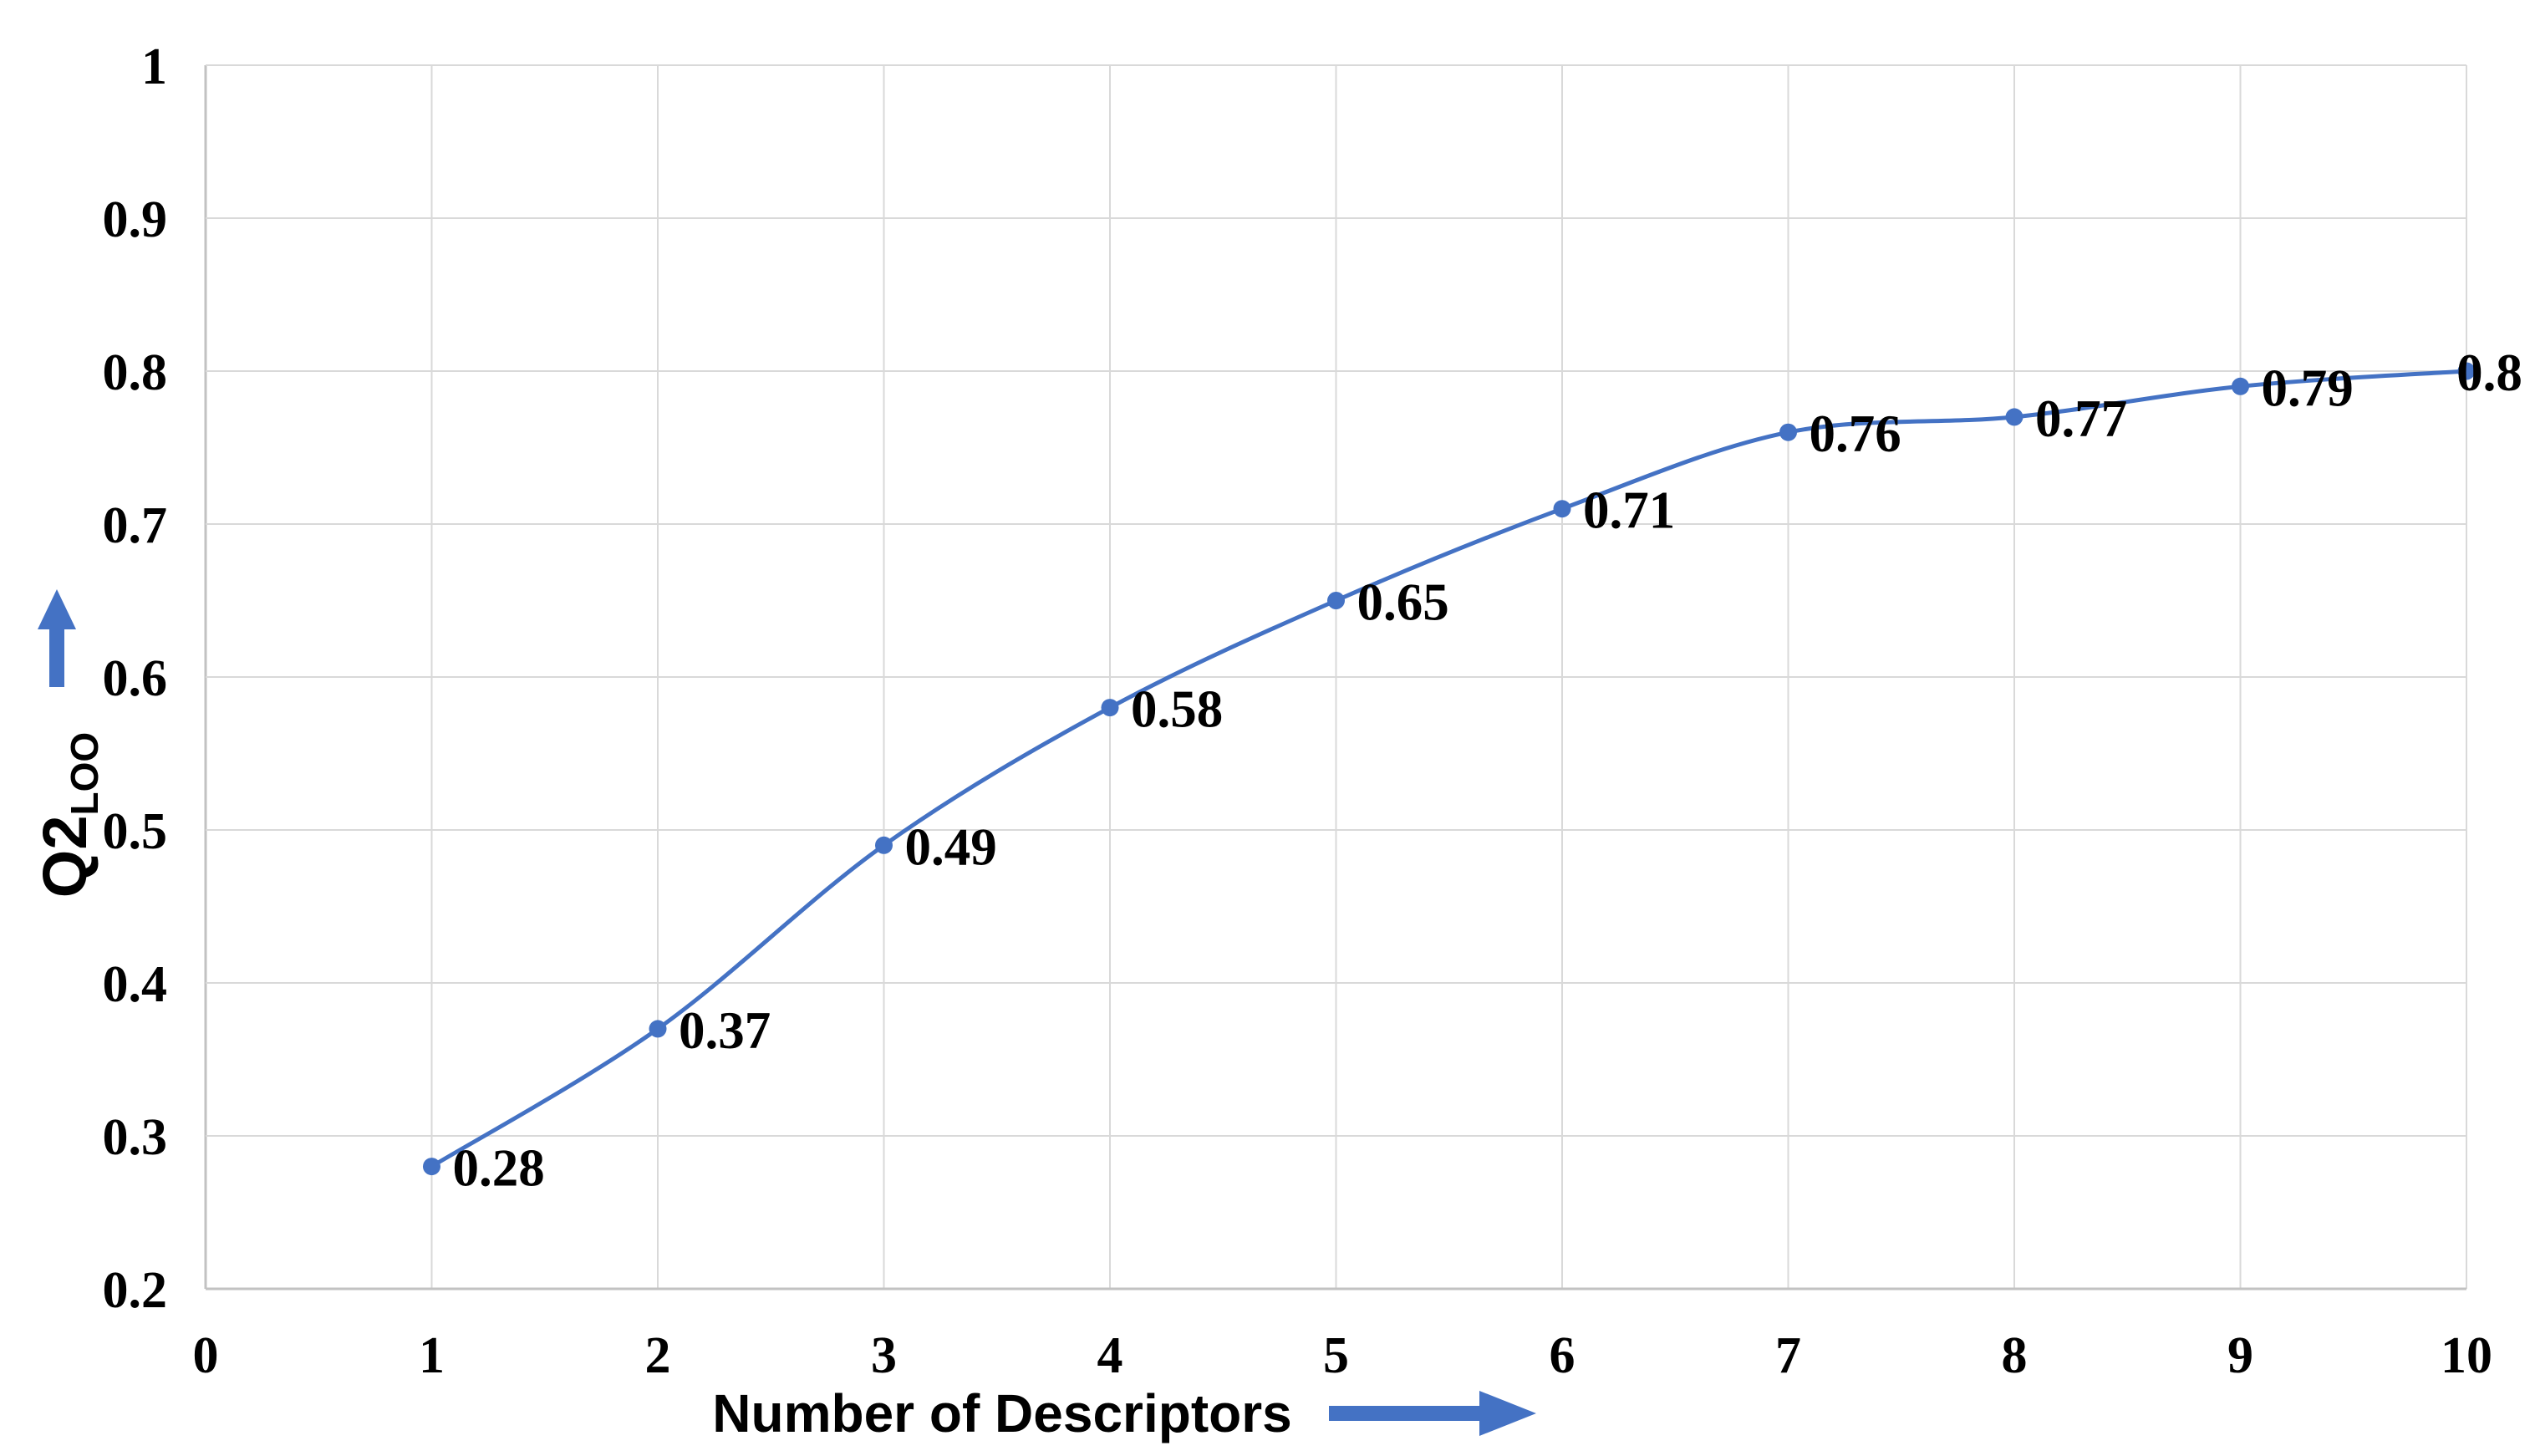 The height and width of the screenshot is (1456, 2535). Describe the element at coordinates (1563, 1355) in the screenshot. I see `x-tick-label: 6` at that location.